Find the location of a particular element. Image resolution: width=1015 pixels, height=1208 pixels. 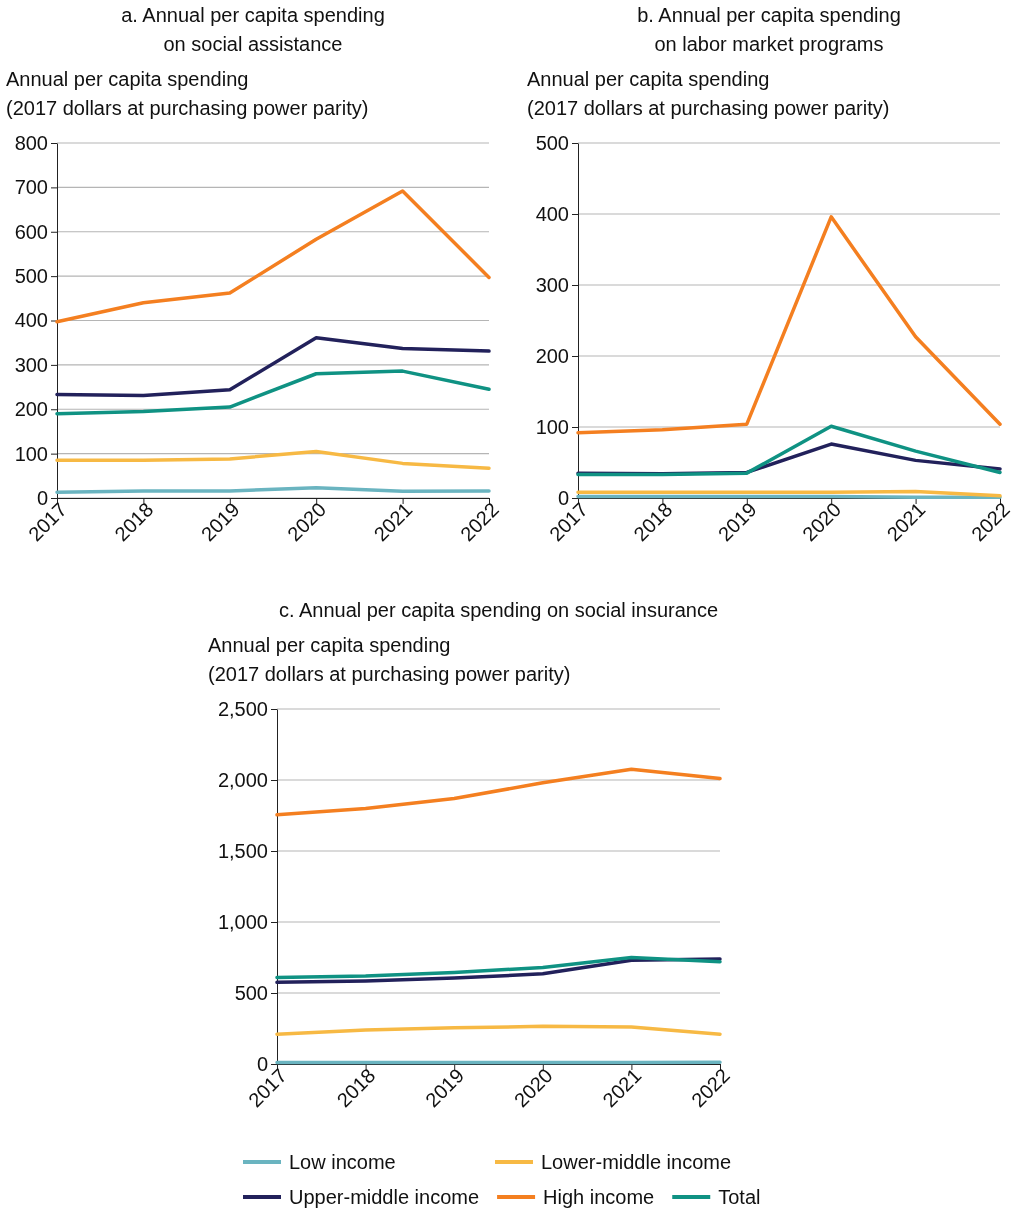

legend-label: Total is located at coordinates (739, 1197).